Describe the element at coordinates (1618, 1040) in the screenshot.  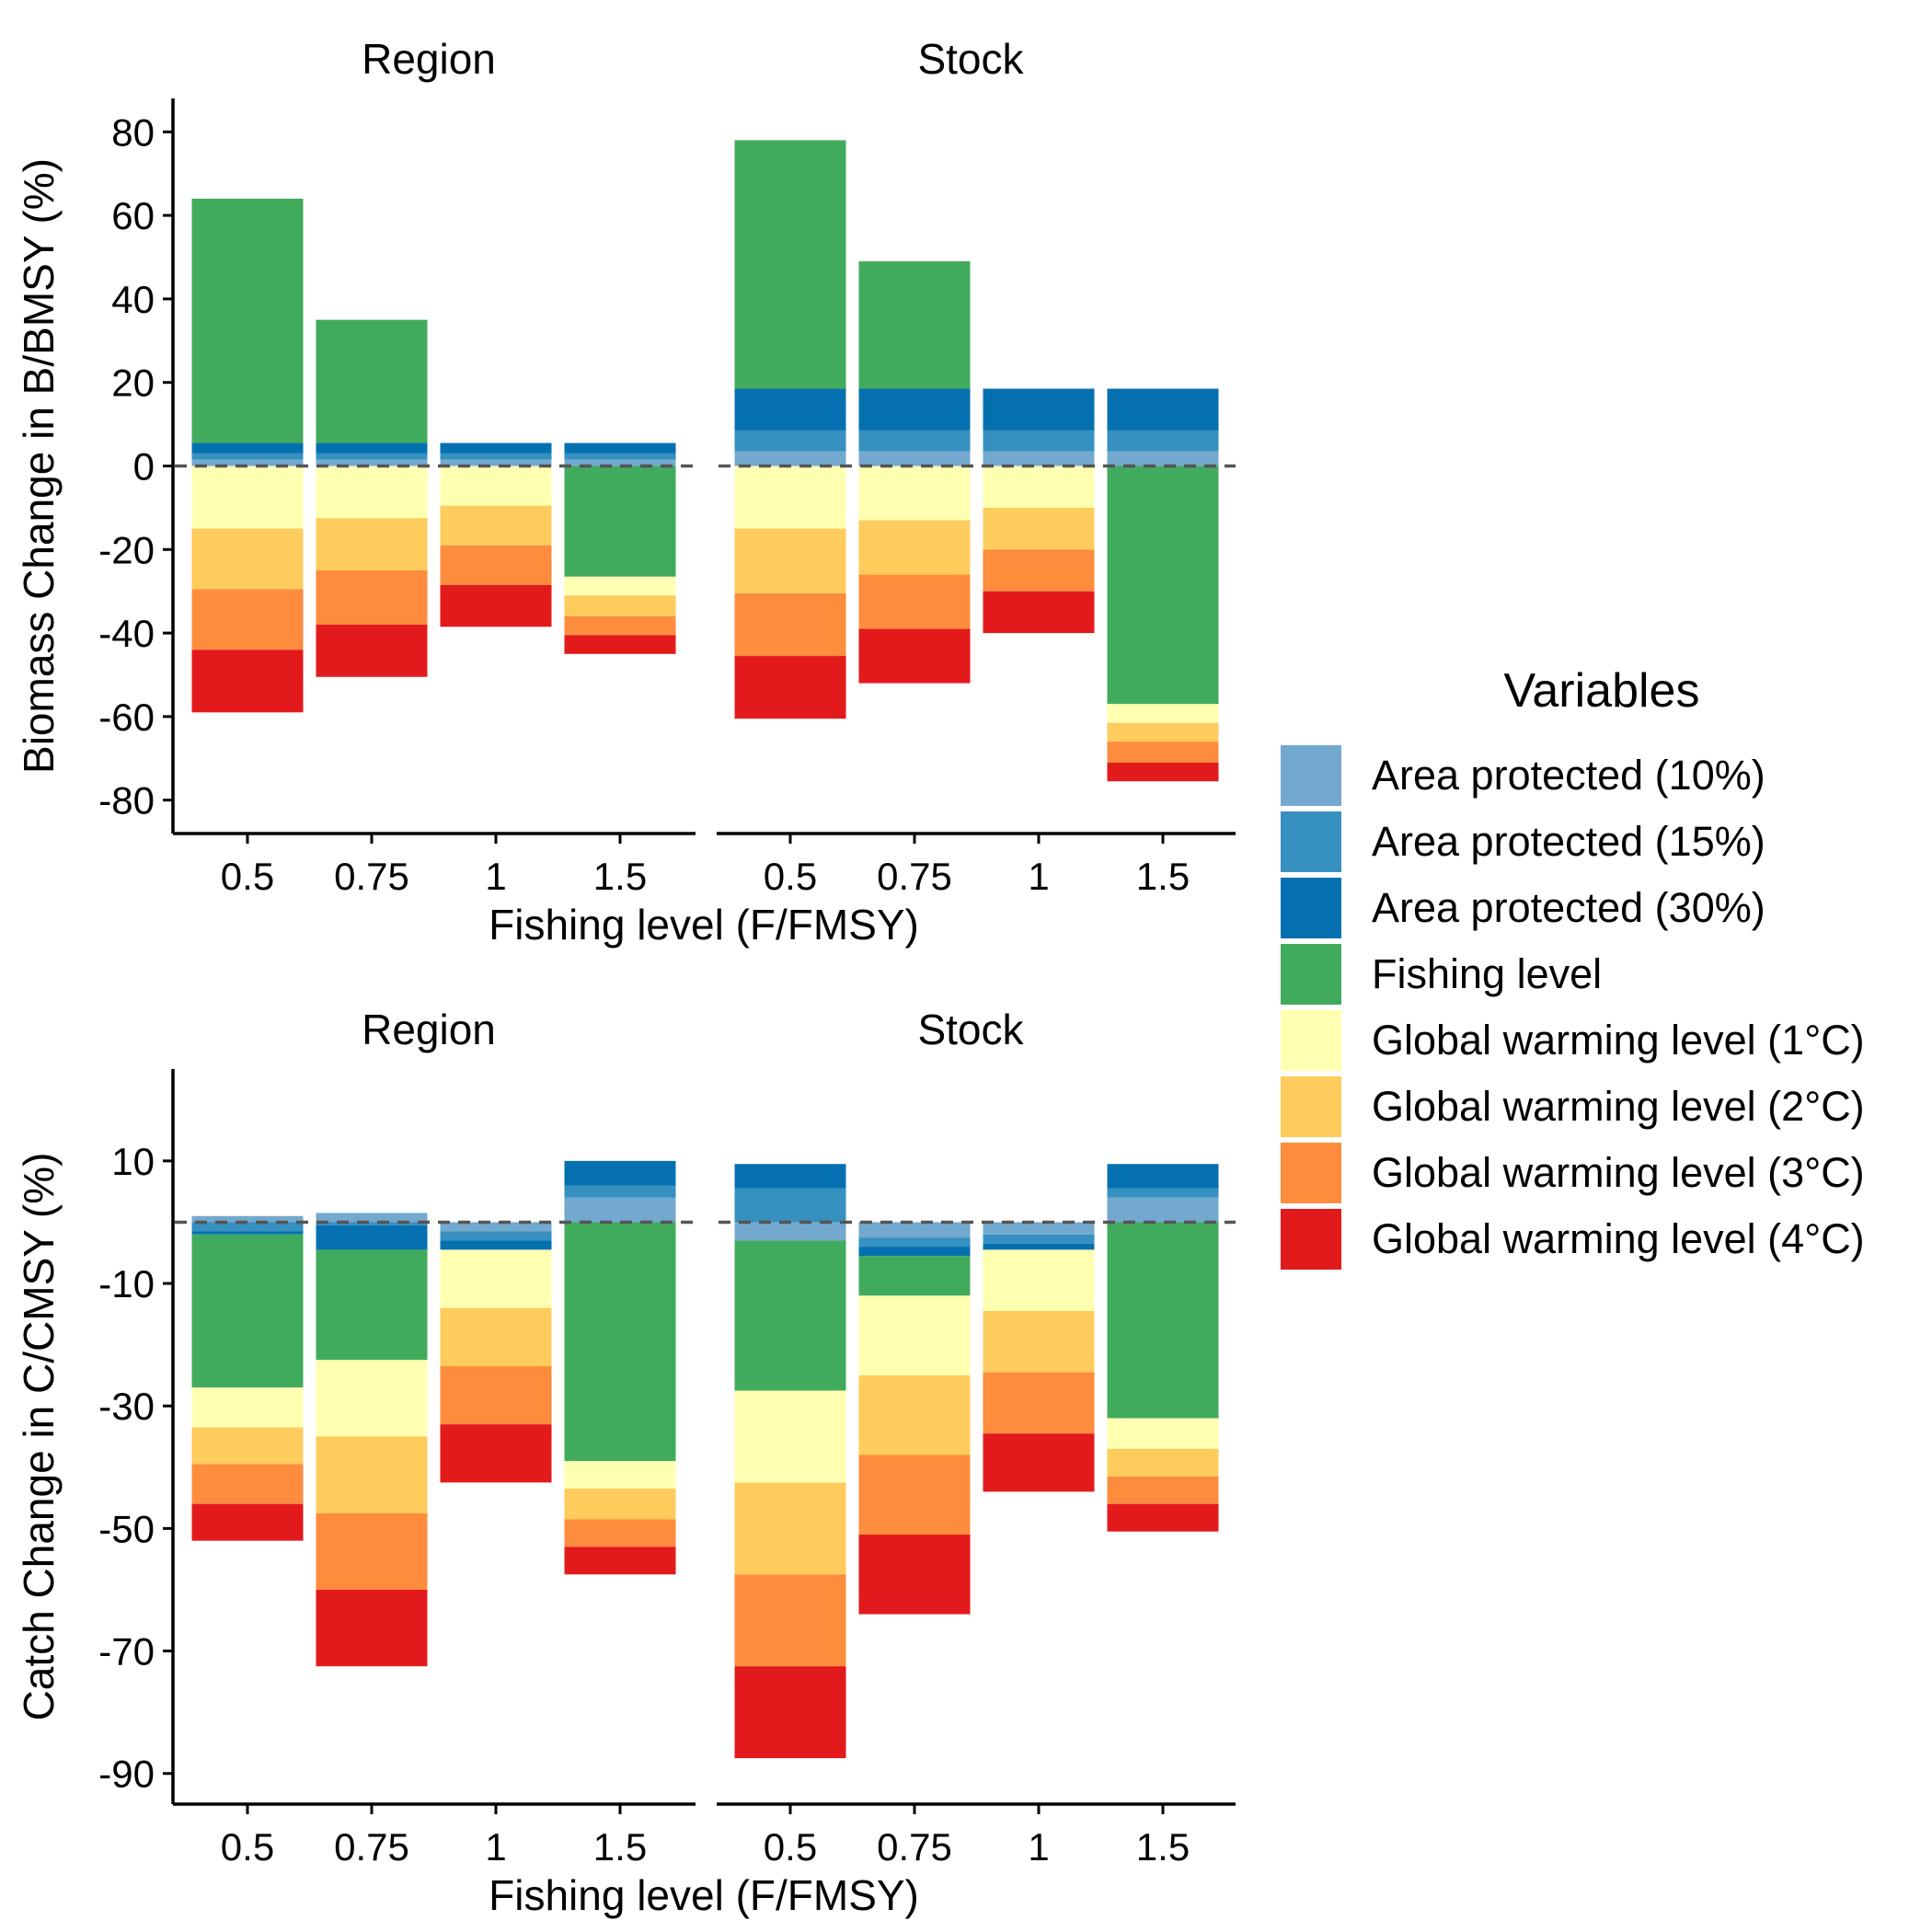
I see `legend-label-gw1: Global warming level (1°C)` at that location.